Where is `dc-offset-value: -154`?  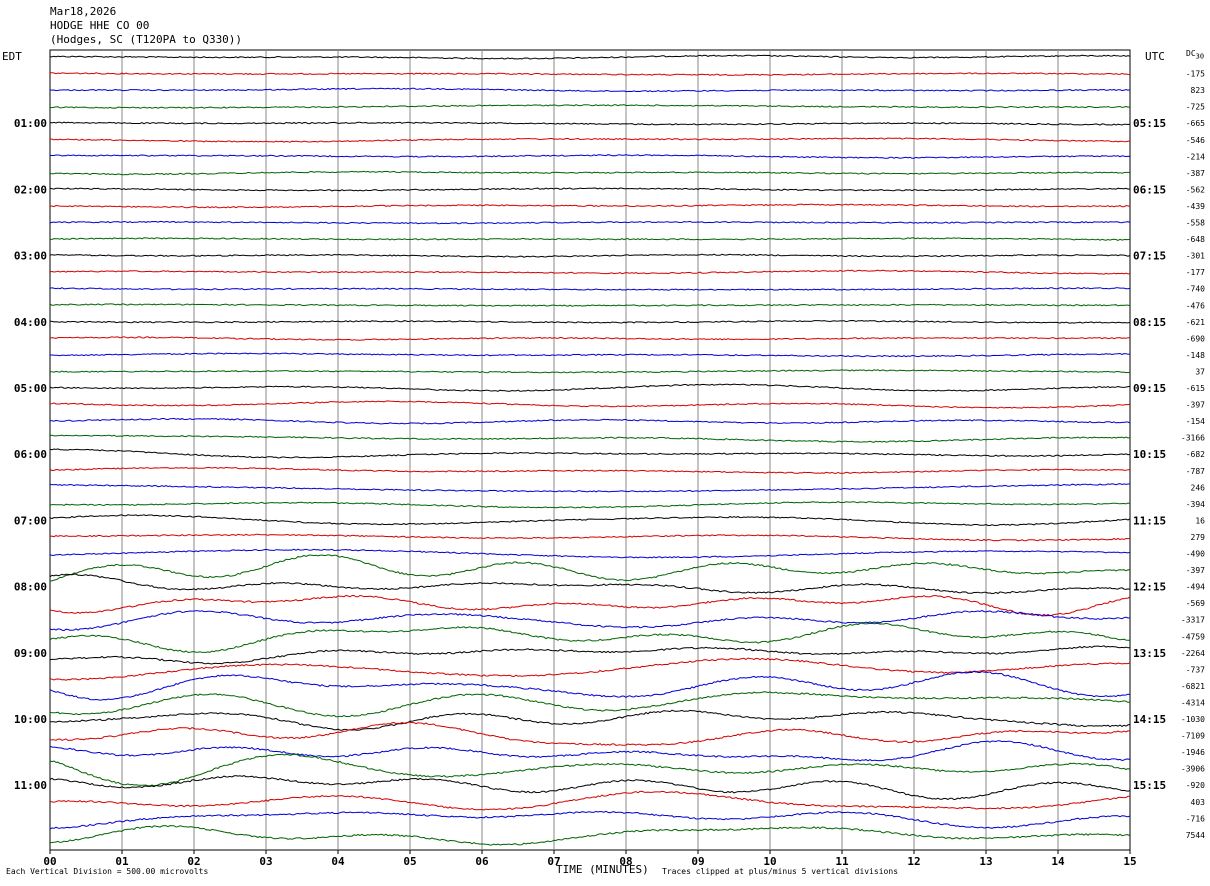 dc-offset-value: -154 is located at coordinates (1195, 421).